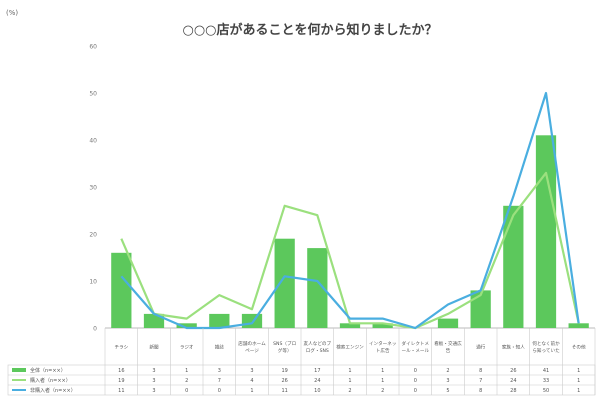 The image size is (604, 413). What do you see at coordinates (448, 347) in the screenshot?
I see `category-label-11: 看板・交通広告` at bounding box center [448, 347].